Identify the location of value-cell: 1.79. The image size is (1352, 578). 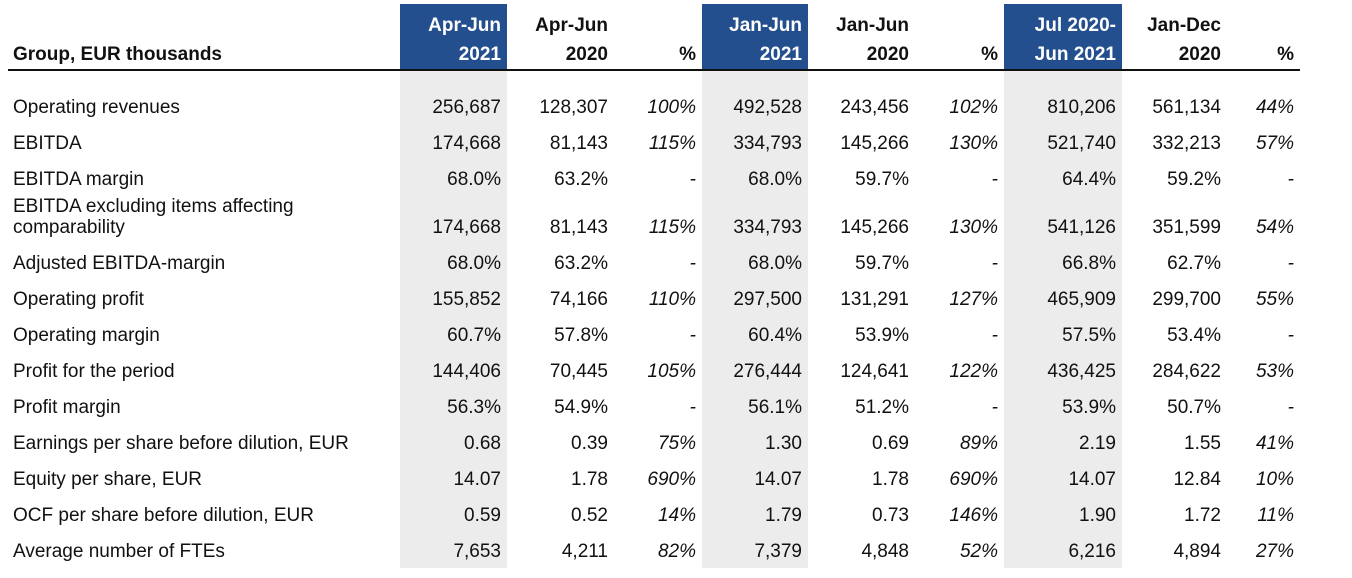
(755, 514).